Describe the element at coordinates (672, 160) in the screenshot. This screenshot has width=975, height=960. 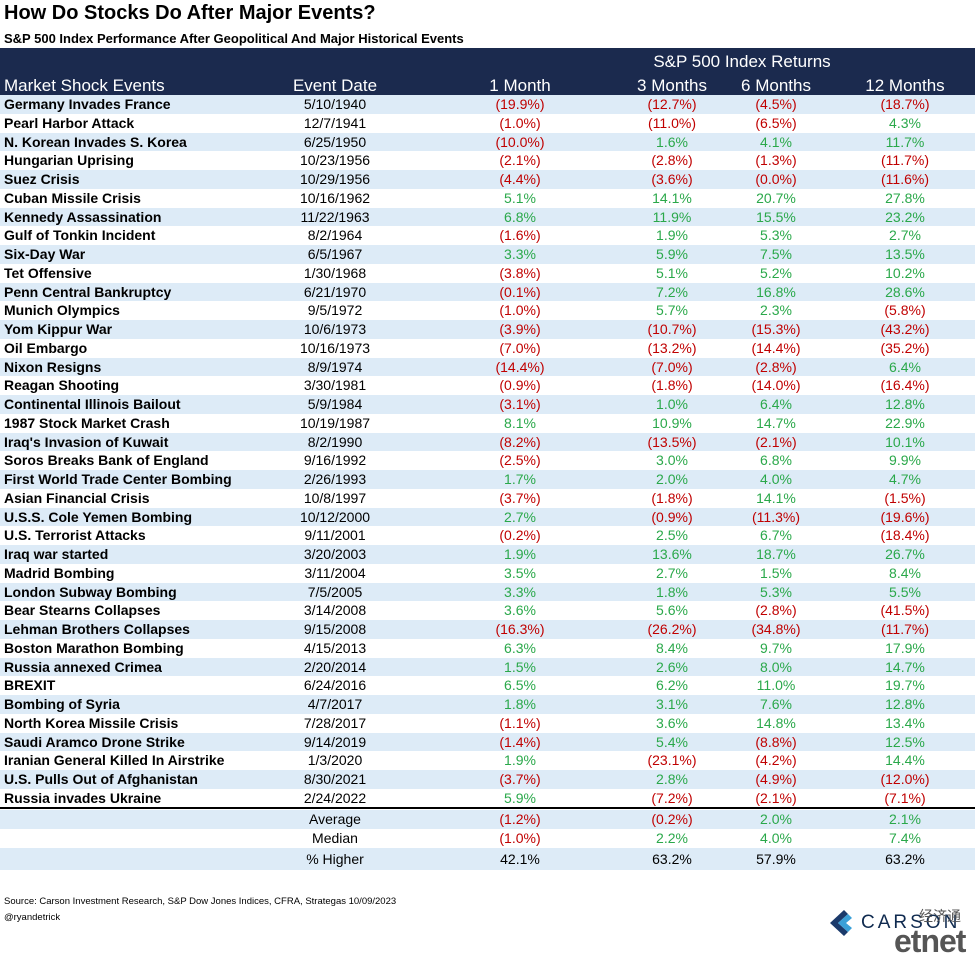
I see `return-3m: (2.8%)` at that location.